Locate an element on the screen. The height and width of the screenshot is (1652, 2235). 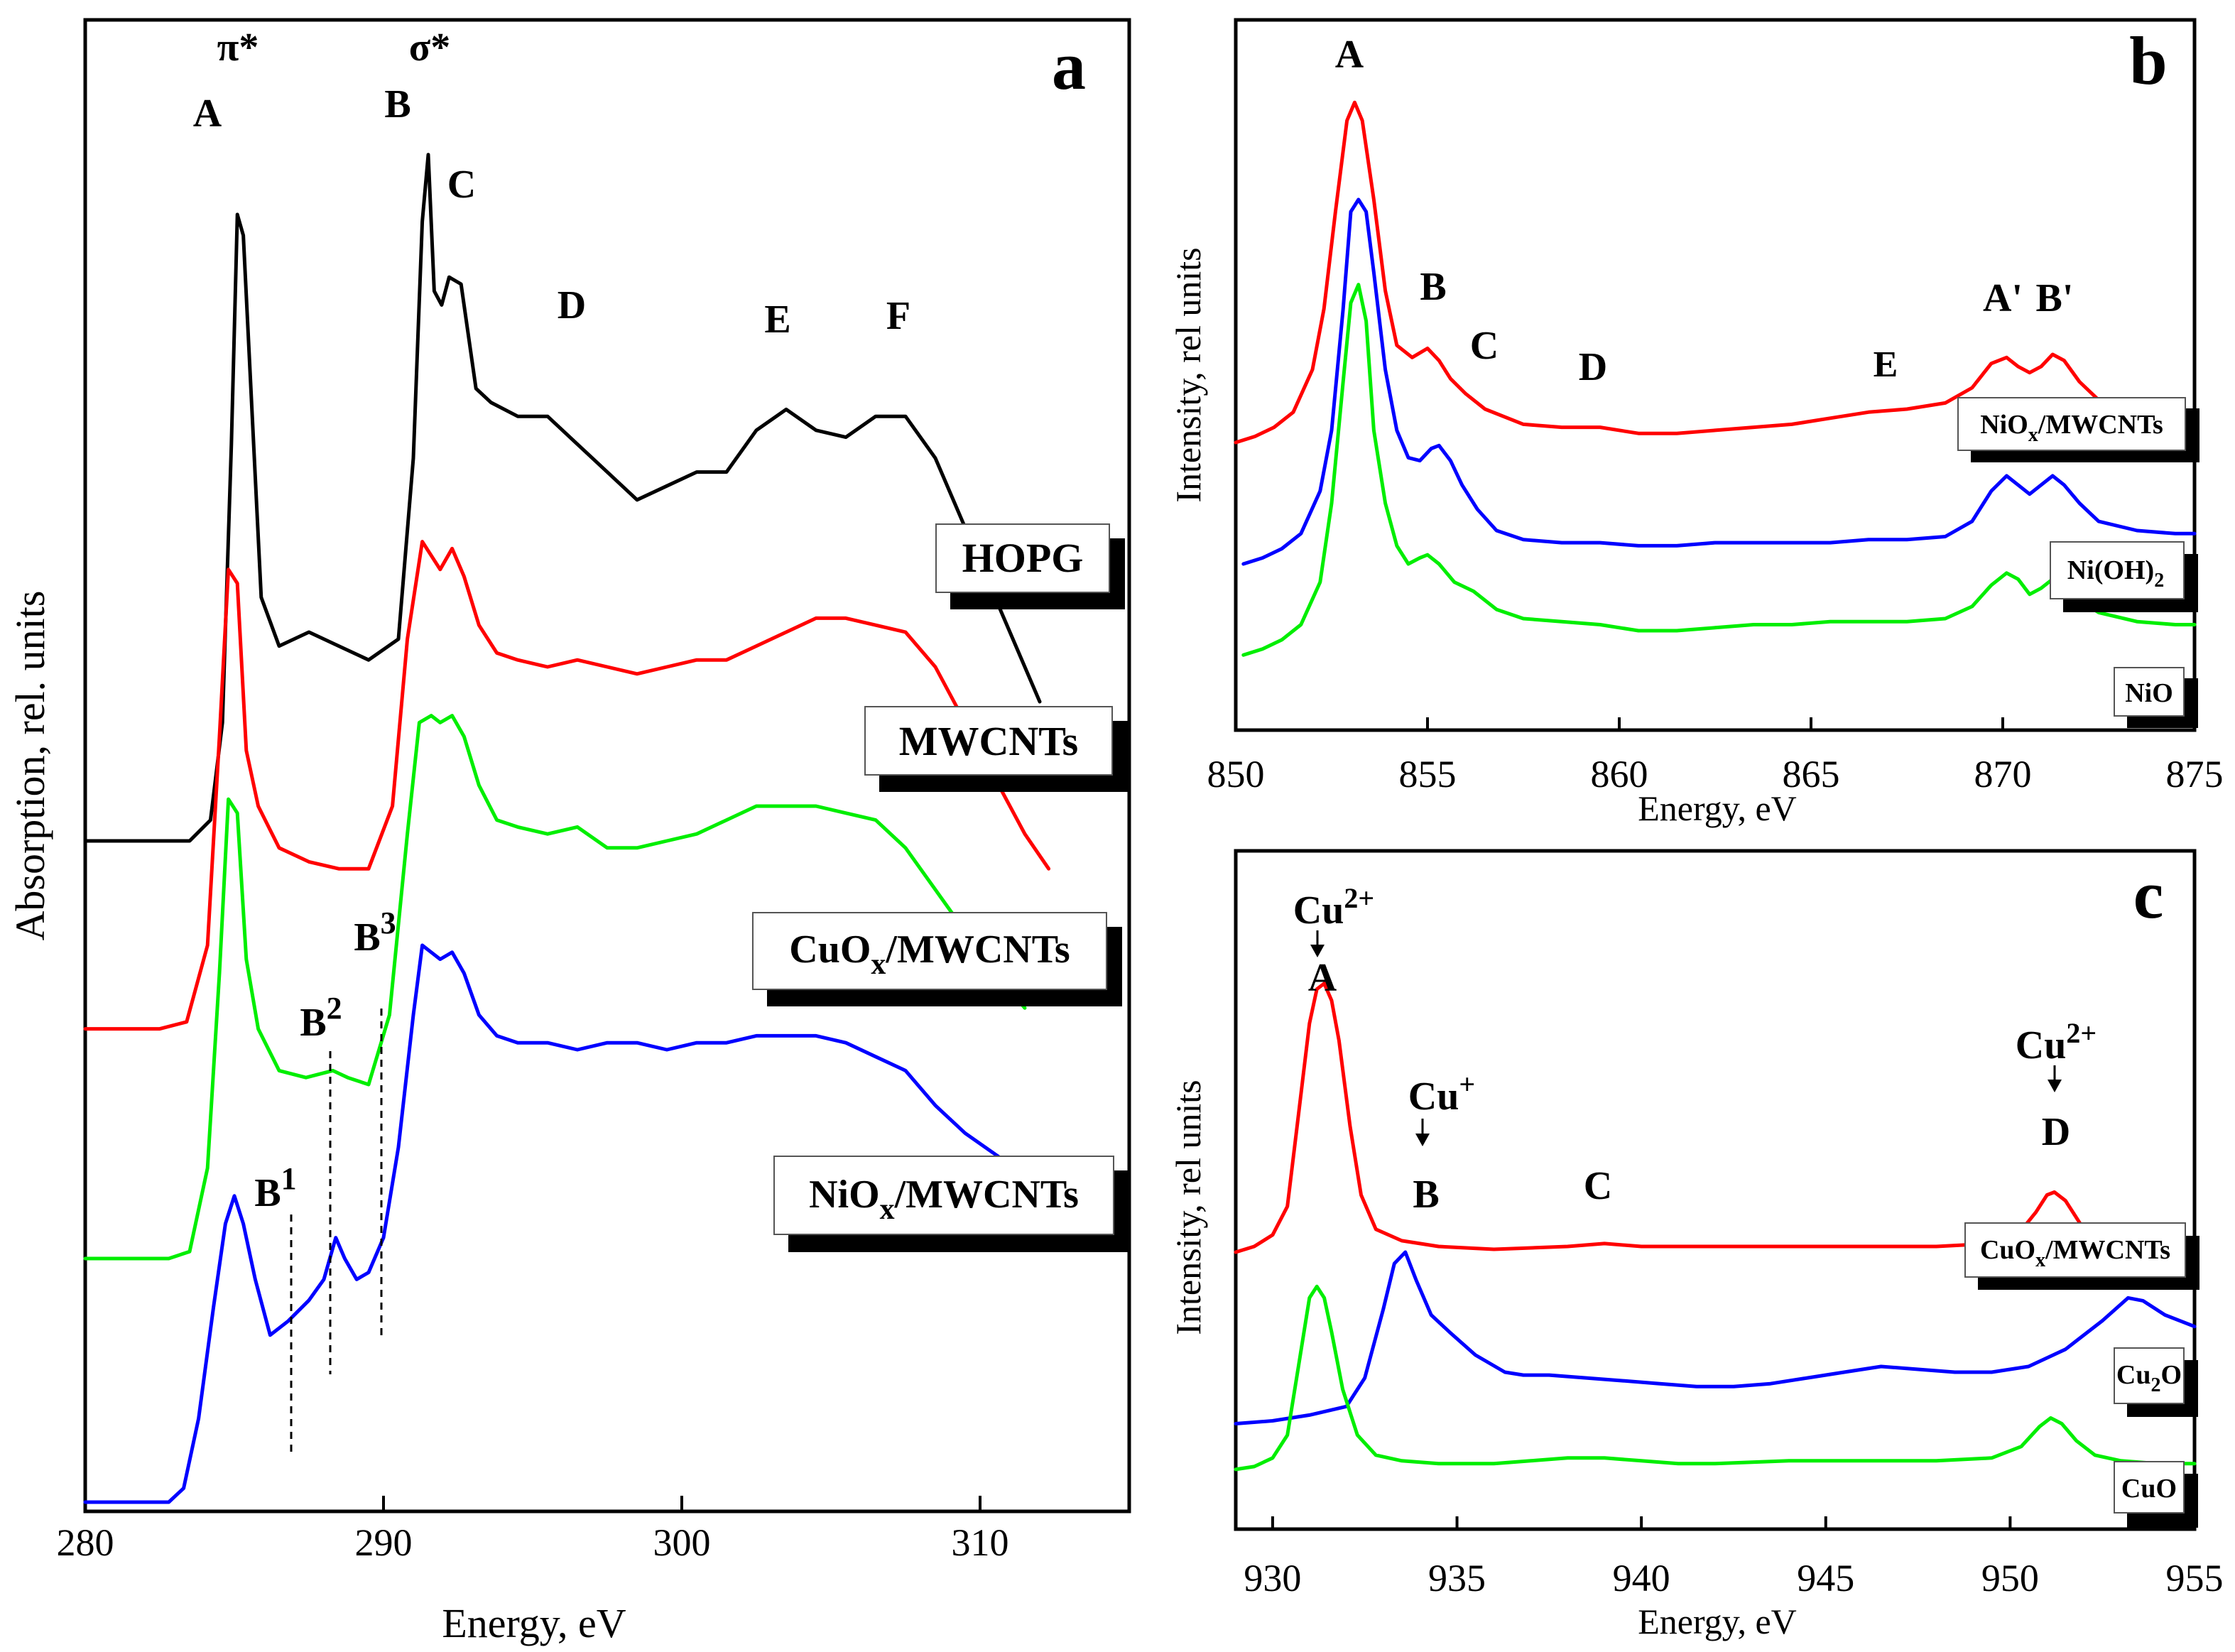
arrow-head-d is located at coordinates (2055, 1086).